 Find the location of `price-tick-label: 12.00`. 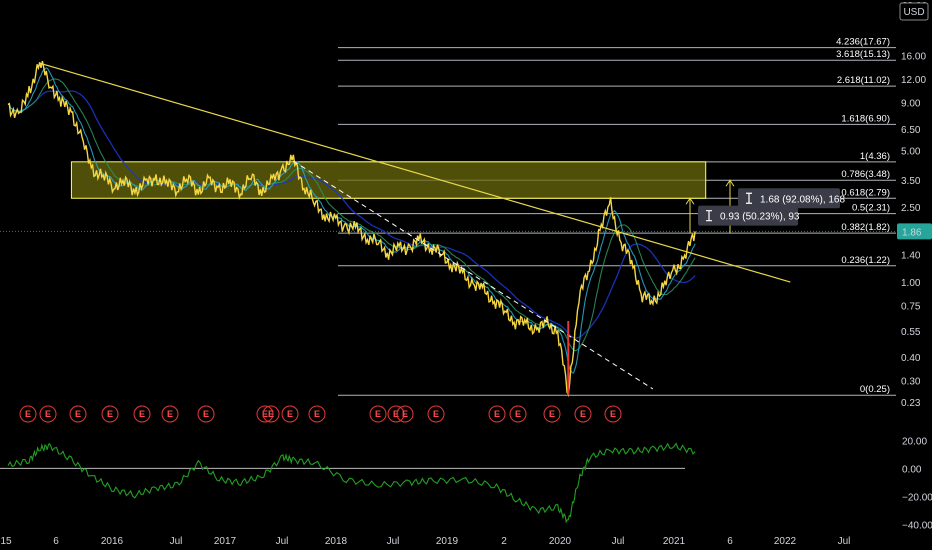

price-tick-label: 12.00 is located at coordinates (913, 80).